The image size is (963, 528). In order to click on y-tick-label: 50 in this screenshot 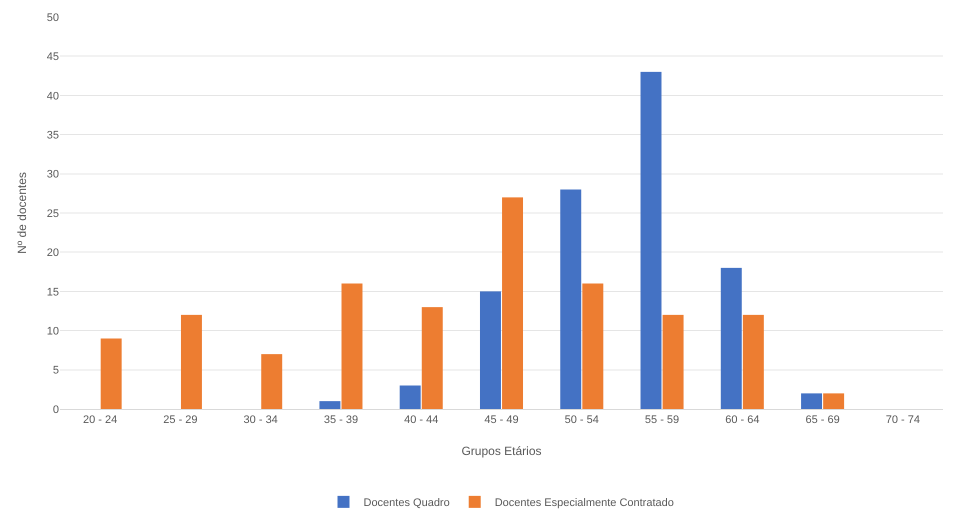, I will do `click(52, 18)`.